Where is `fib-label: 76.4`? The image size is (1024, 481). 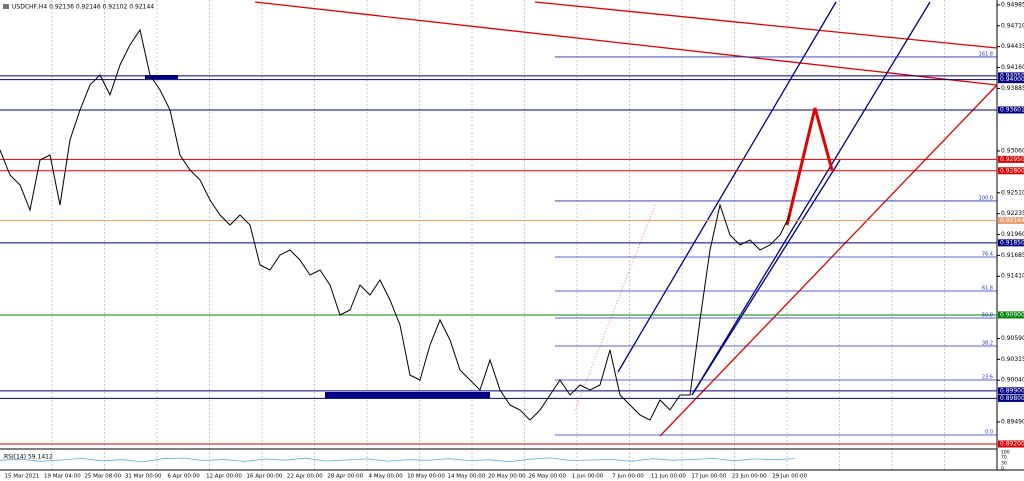 fib-label: 76.4 is located at coordinates (987, 254).